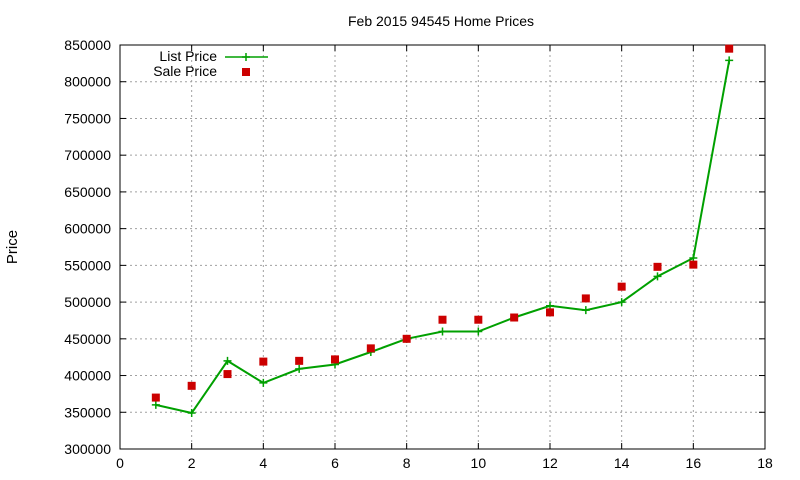 The height and width of the screenshot is (480, 800). What do you see at coordinates (87, 302) in the screenshot?
I see `y-tick-label: 500000` at bounding box center [87, 302].